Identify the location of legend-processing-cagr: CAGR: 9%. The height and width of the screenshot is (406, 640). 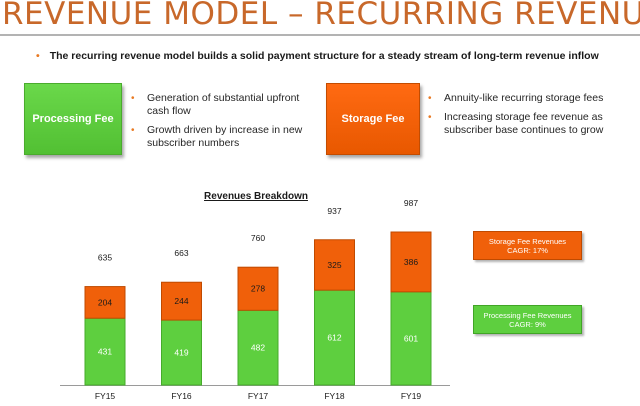
(527, 324).